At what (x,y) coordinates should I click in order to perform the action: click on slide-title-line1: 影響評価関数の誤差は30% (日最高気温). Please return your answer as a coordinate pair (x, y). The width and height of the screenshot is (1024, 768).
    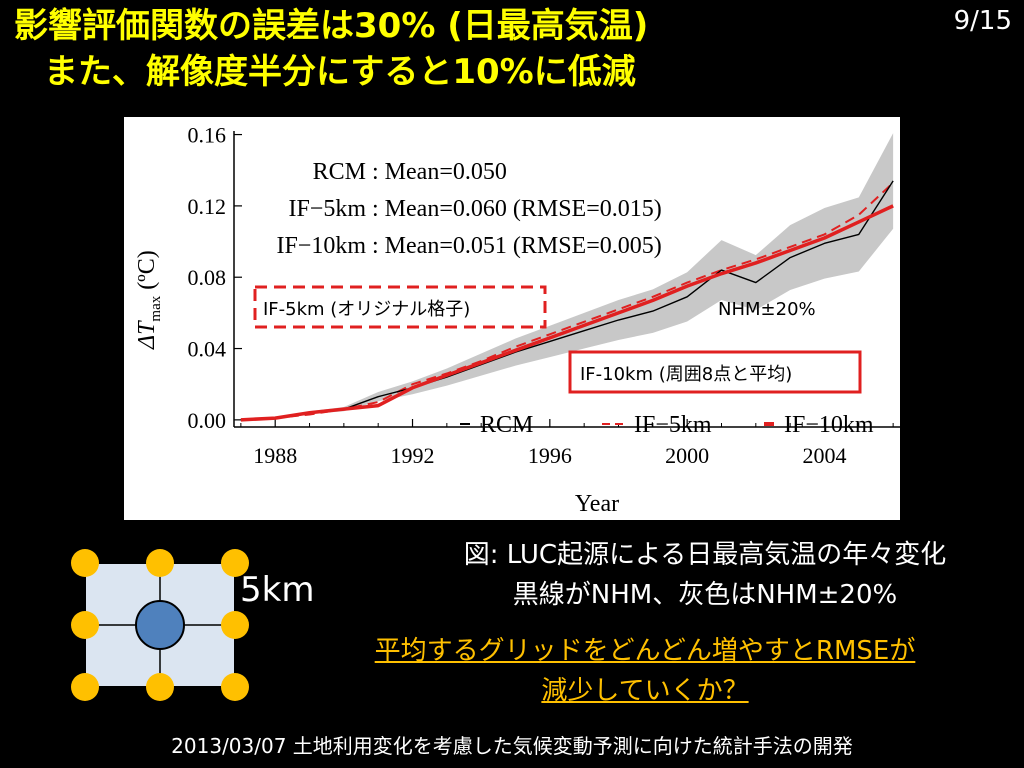
    Looking at the image, I should click on (331, 26).